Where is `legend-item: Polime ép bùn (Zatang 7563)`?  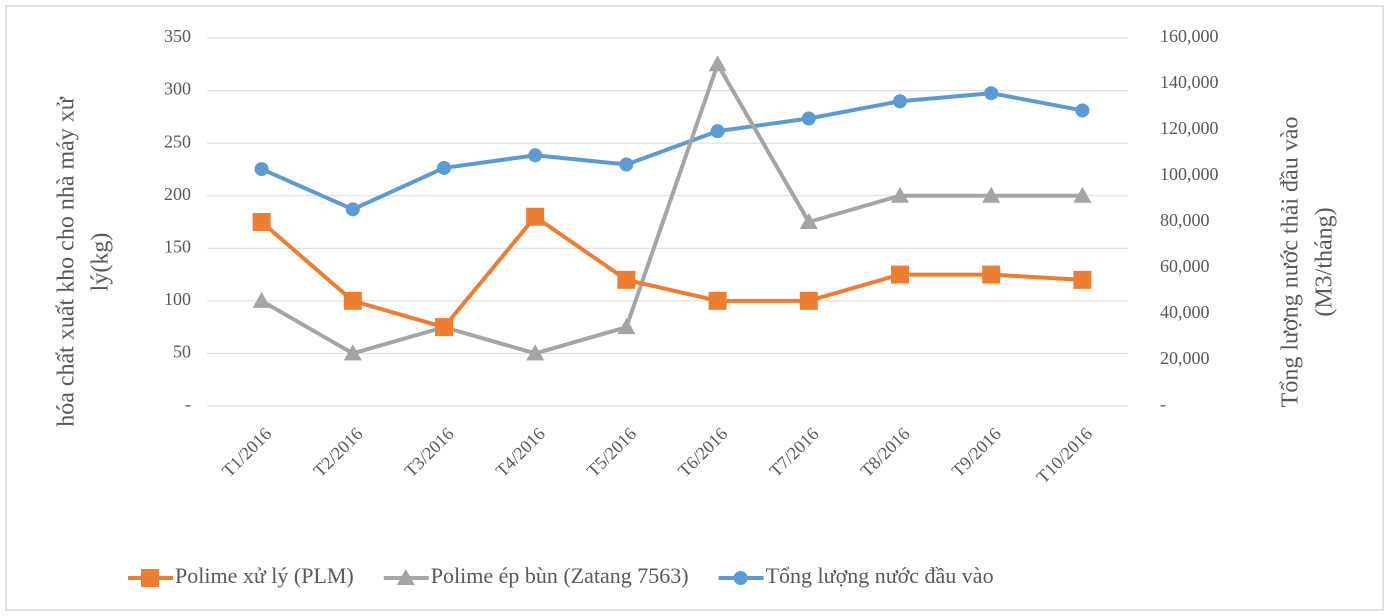 legend-item: Polime ép bùn (Zatang 7563) is located at coordinates (536, 575).